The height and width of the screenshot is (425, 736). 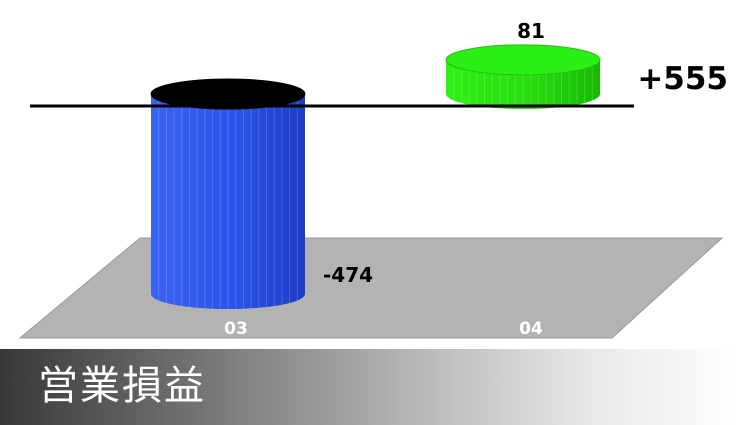 What do you see at coordinates (682, 79) in the screenshot?
I see `difference-label: +555` at bounding box center [682, 79].